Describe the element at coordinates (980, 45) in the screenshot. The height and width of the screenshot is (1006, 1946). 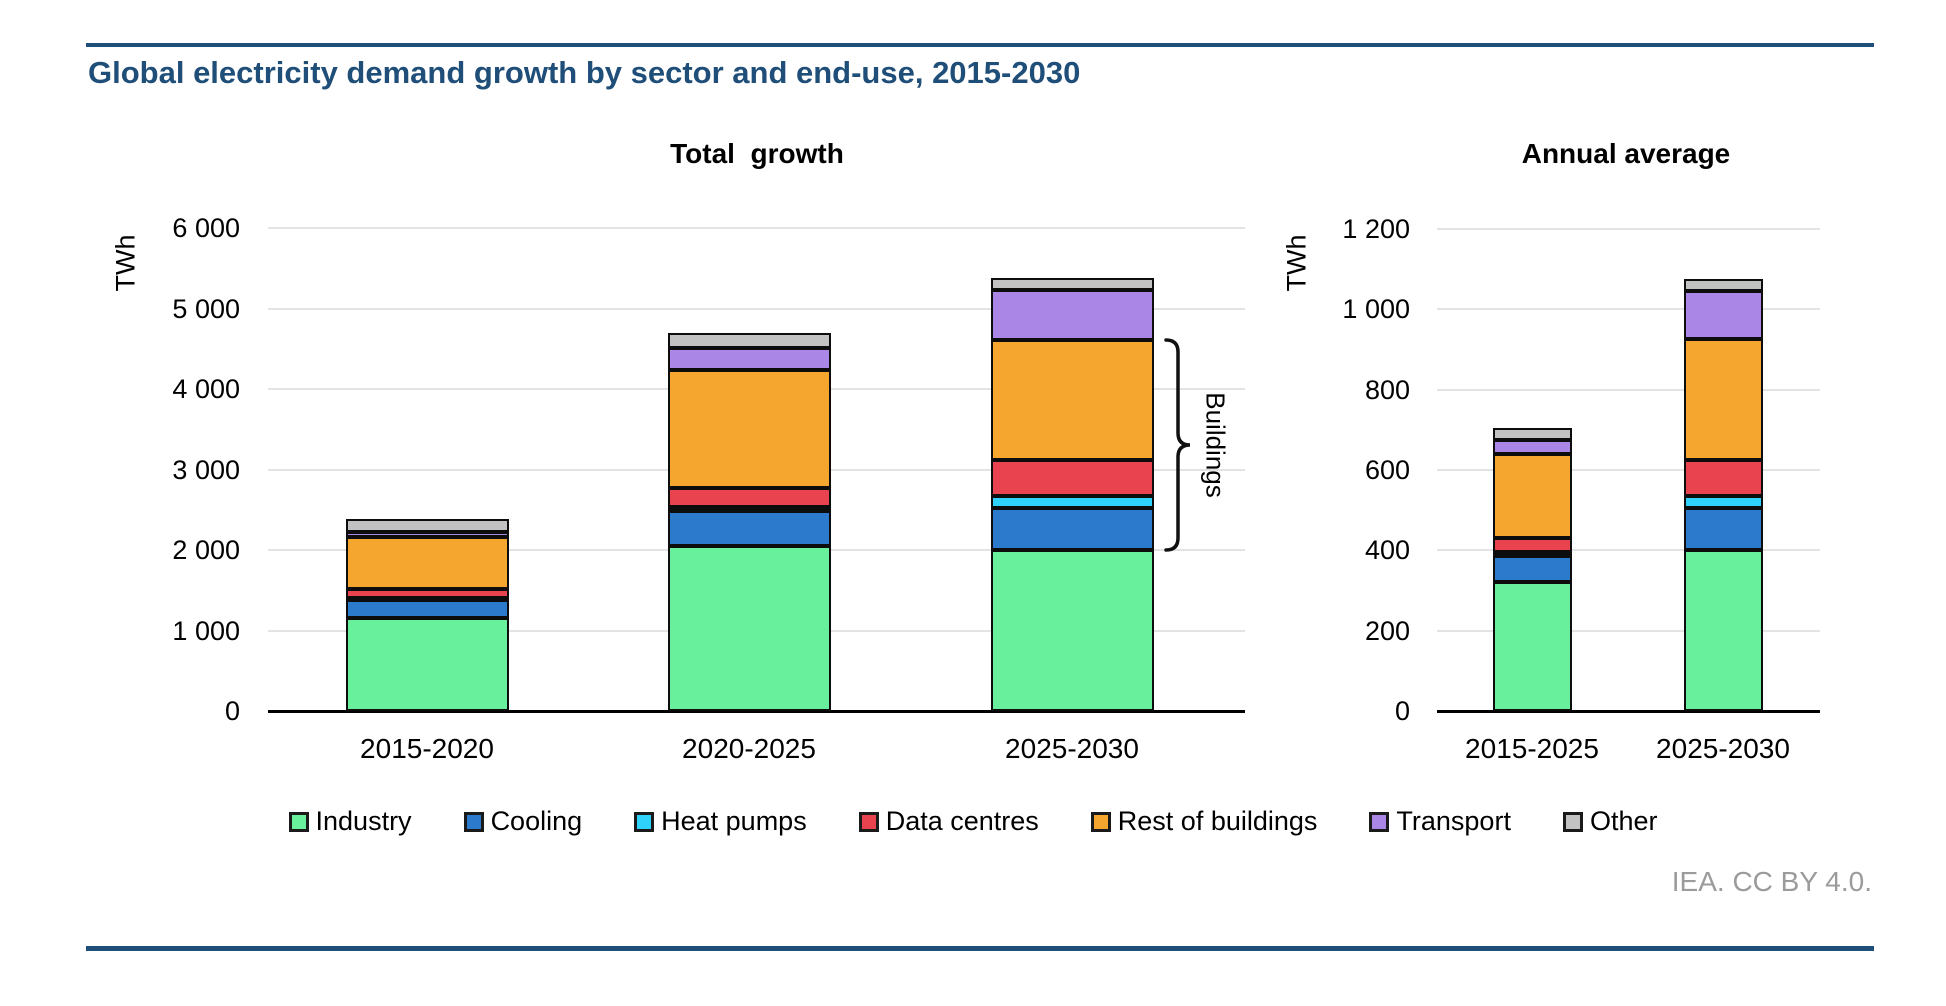
I see `top-divider` at that location.